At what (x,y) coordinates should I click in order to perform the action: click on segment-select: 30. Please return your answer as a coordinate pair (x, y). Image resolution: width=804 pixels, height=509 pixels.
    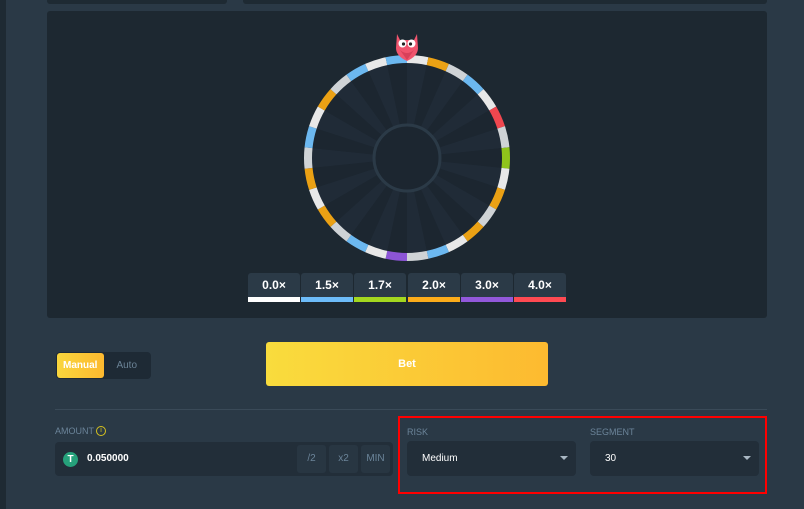
    Looking at the image, I should click on (674, 458).